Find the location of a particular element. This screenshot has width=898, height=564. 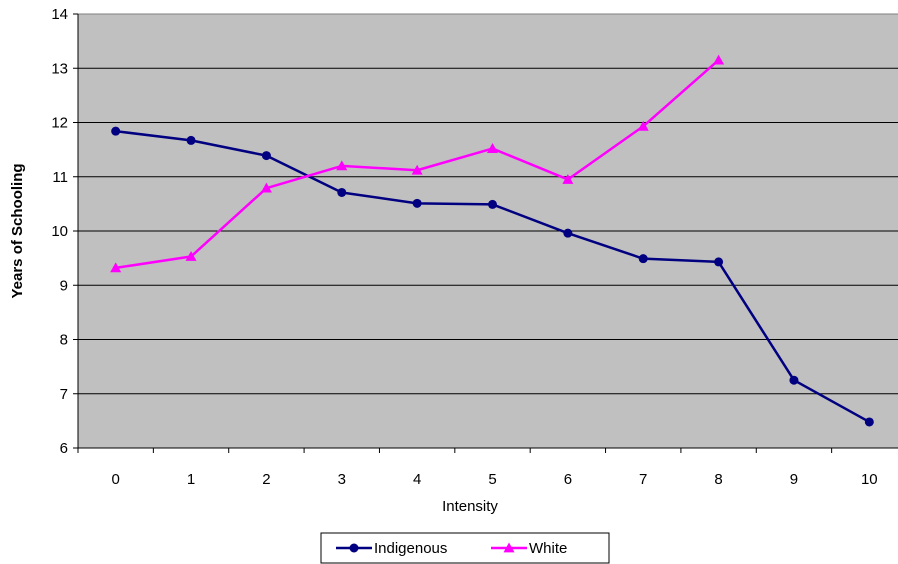

x-tick-label: 7 is located at coordinates (643, 479).